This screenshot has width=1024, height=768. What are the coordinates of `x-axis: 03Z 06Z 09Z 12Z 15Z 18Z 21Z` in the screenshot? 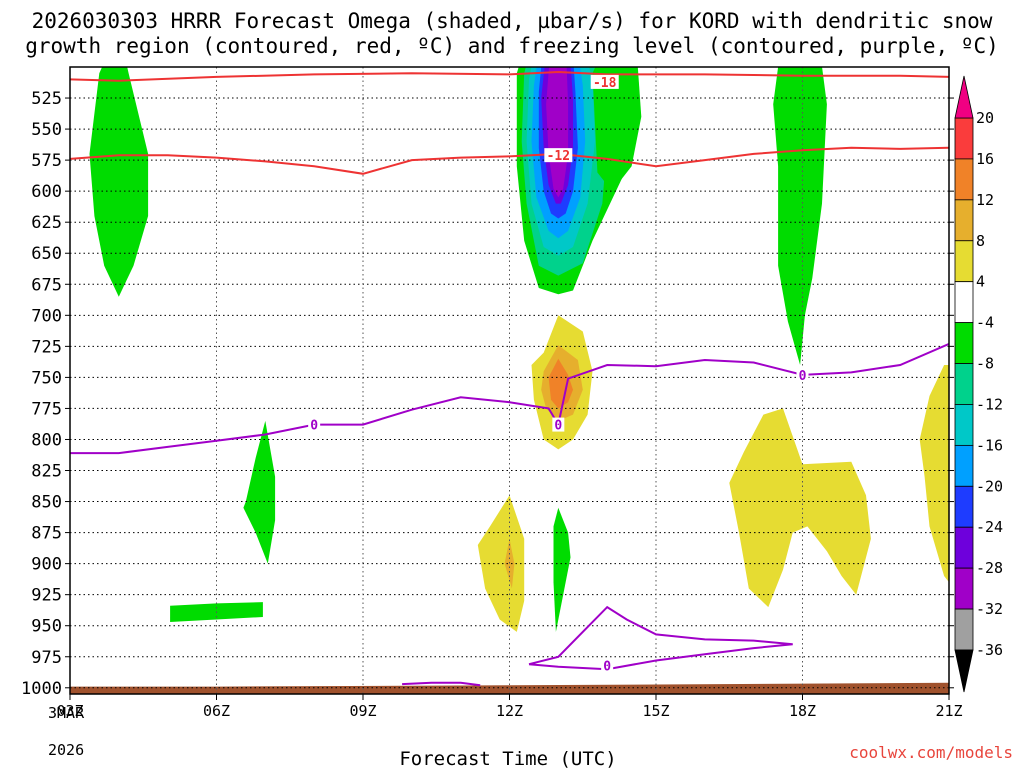 It's located at (509, 707).